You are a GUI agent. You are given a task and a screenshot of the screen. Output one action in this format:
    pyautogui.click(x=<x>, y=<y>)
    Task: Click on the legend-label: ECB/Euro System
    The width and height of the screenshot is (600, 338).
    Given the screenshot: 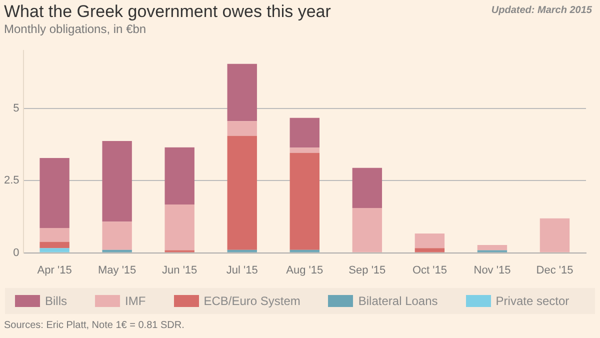 What is the action you would take?
    pyautogui.click(x=252, y=301)
    